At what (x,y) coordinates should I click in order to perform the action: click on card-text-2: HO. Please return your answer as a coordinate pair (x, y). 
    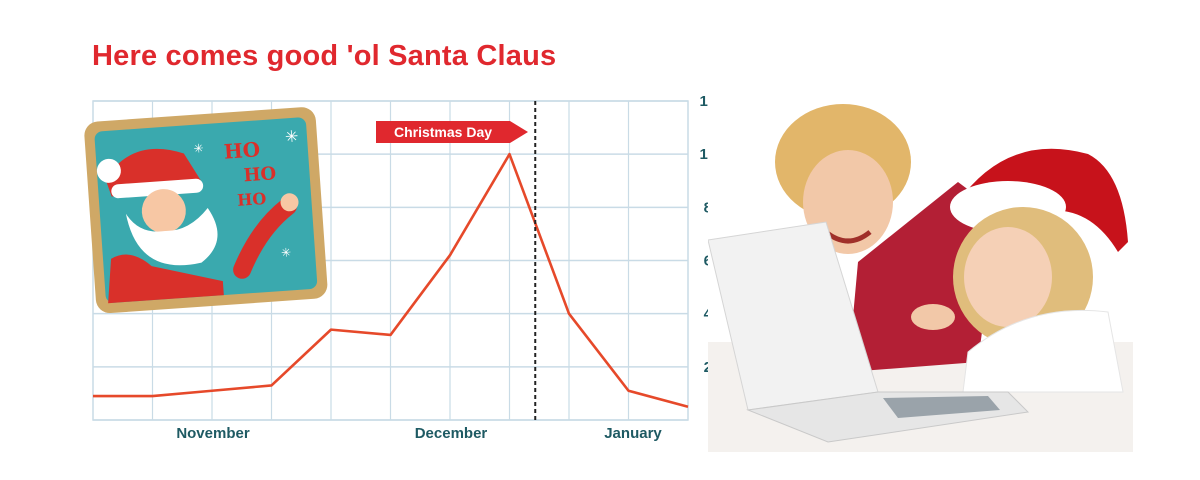
    Looking at the image, I should click on (260, 174).